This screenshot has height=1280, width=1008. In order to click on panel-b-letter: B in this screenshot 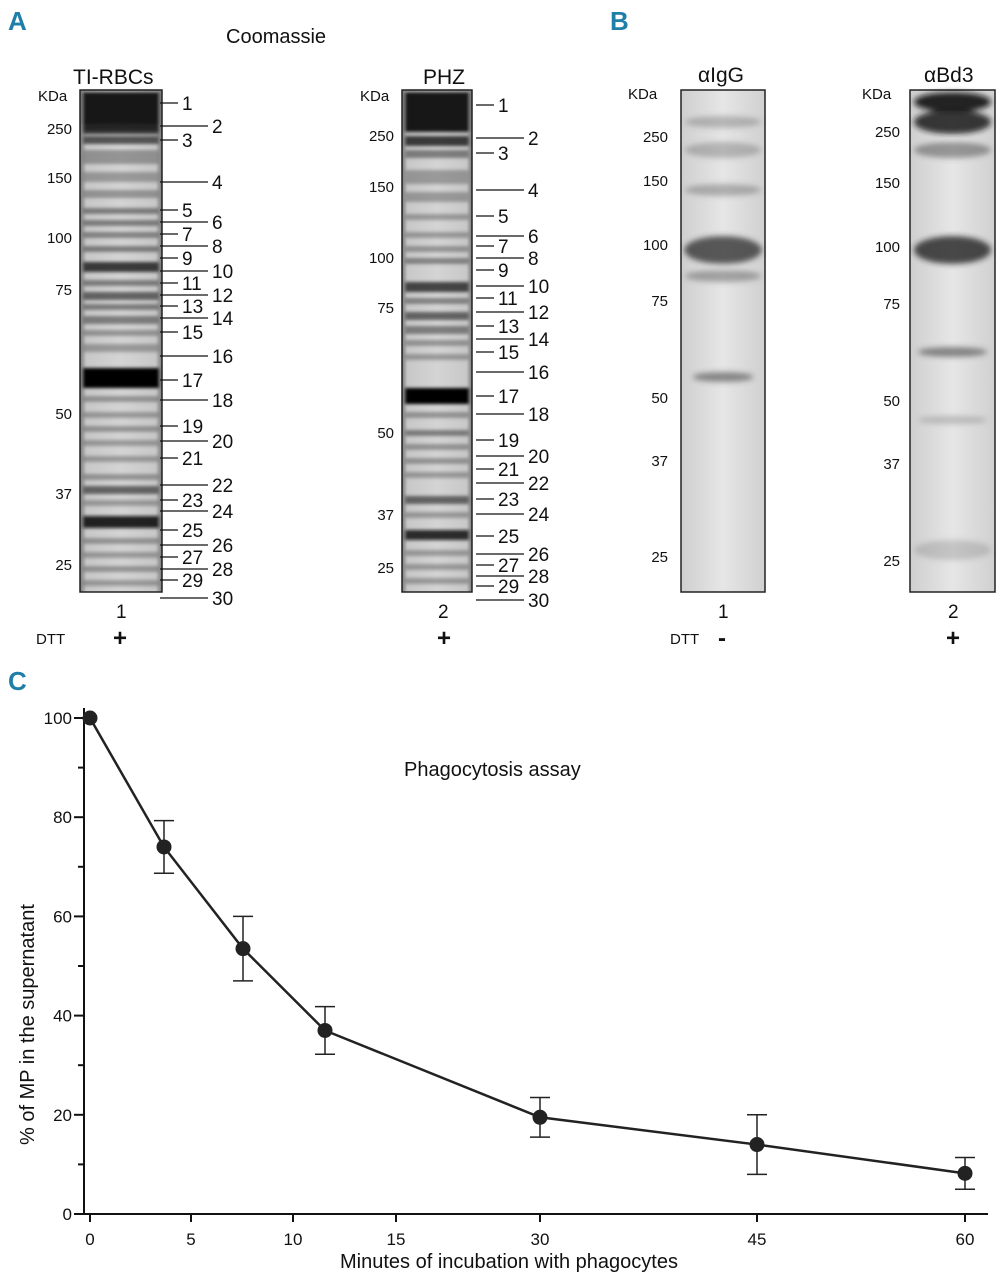, I will do `click(619, 21)`.